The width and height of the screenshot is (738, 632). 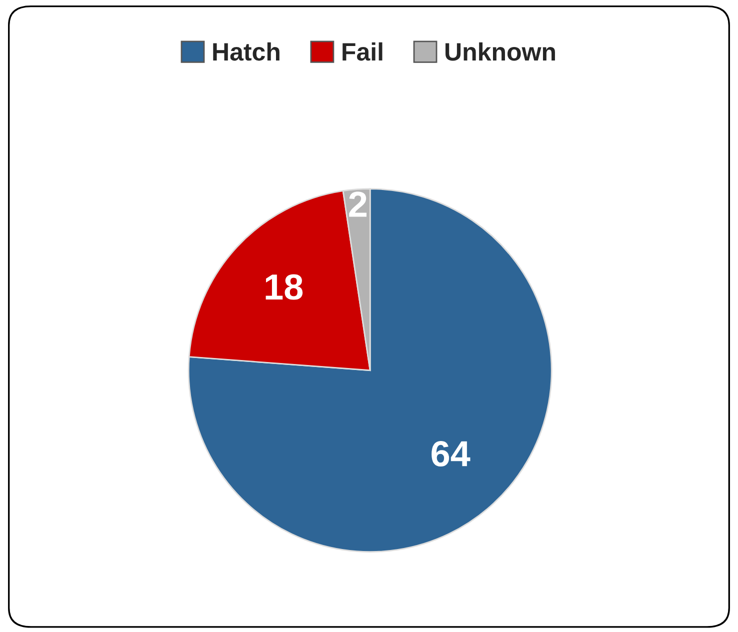 I want to click on data-label: 64, so click(x=451, y=453).